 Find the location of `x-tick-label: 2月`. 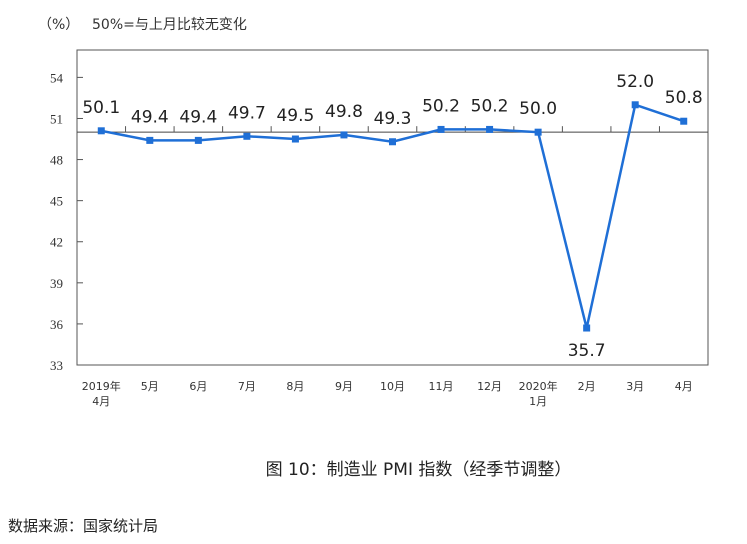

x-tick-label: 2月 is located at coordinates (587, 386).